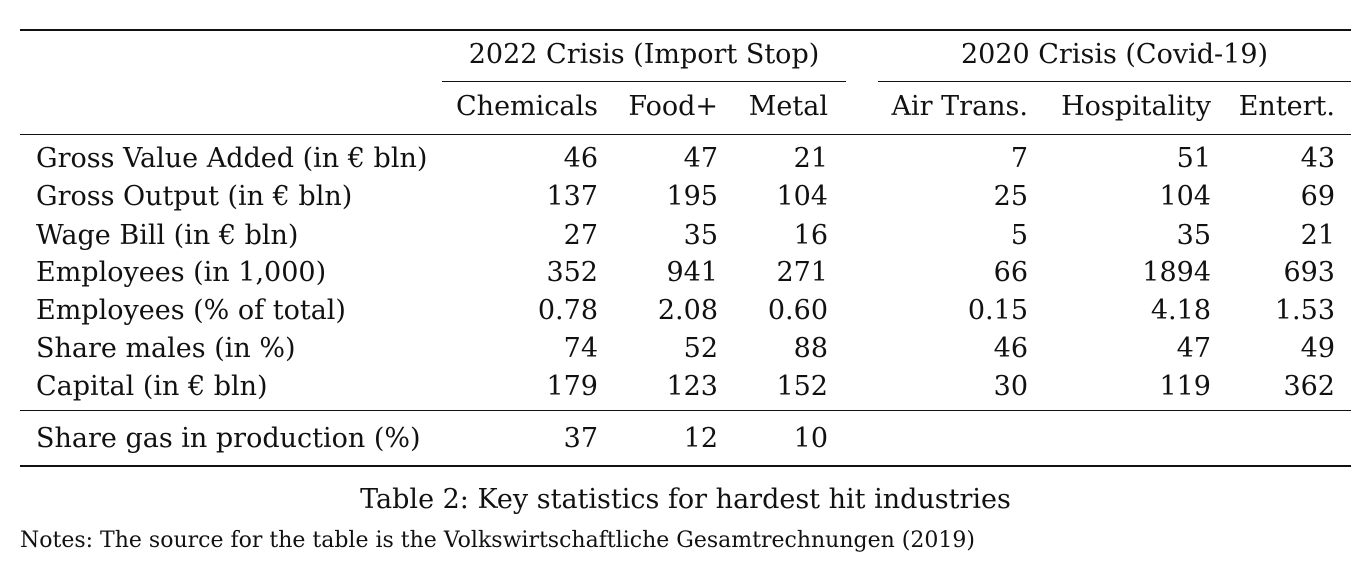  What do you see at coordinates (802, 272) in the screenshot?
I see `table-cell: 271` at bounding box center [802, 272].